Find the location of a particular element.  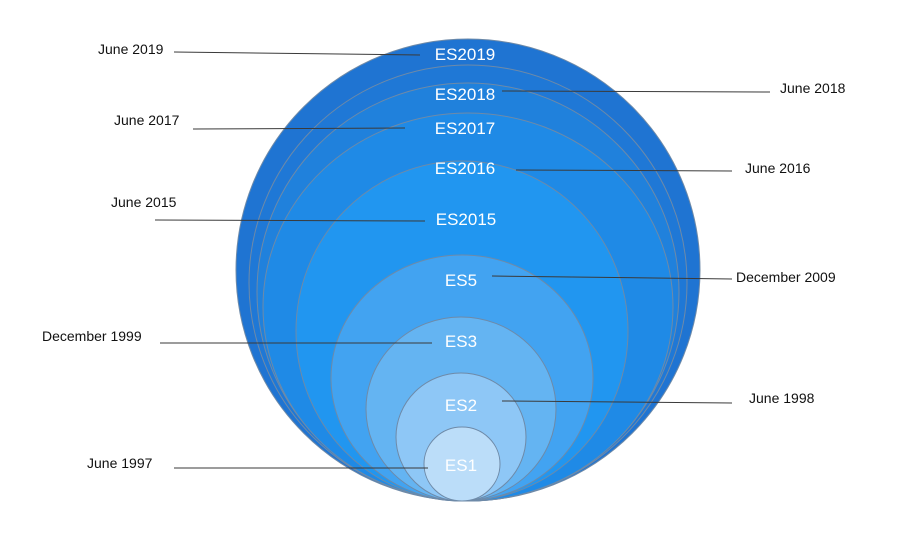

es2015-label: ES2015 is located at coordinates (466, 219).